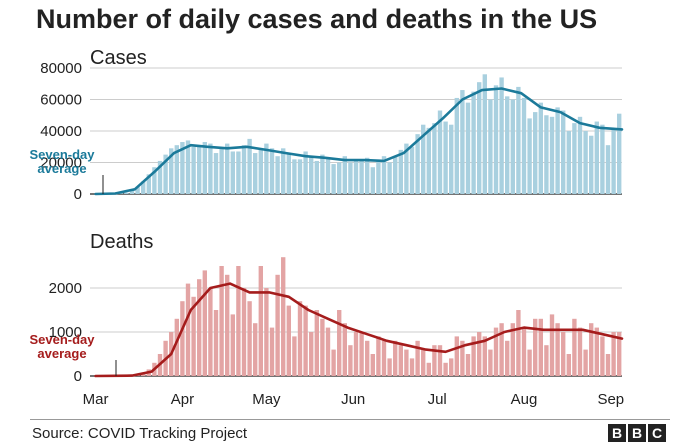 Image resolution: width=680 pixels, height=448 pixels. I want to click on x-axis: Mar Apr May Jun Jul Aug Sep, so click(353, 399).